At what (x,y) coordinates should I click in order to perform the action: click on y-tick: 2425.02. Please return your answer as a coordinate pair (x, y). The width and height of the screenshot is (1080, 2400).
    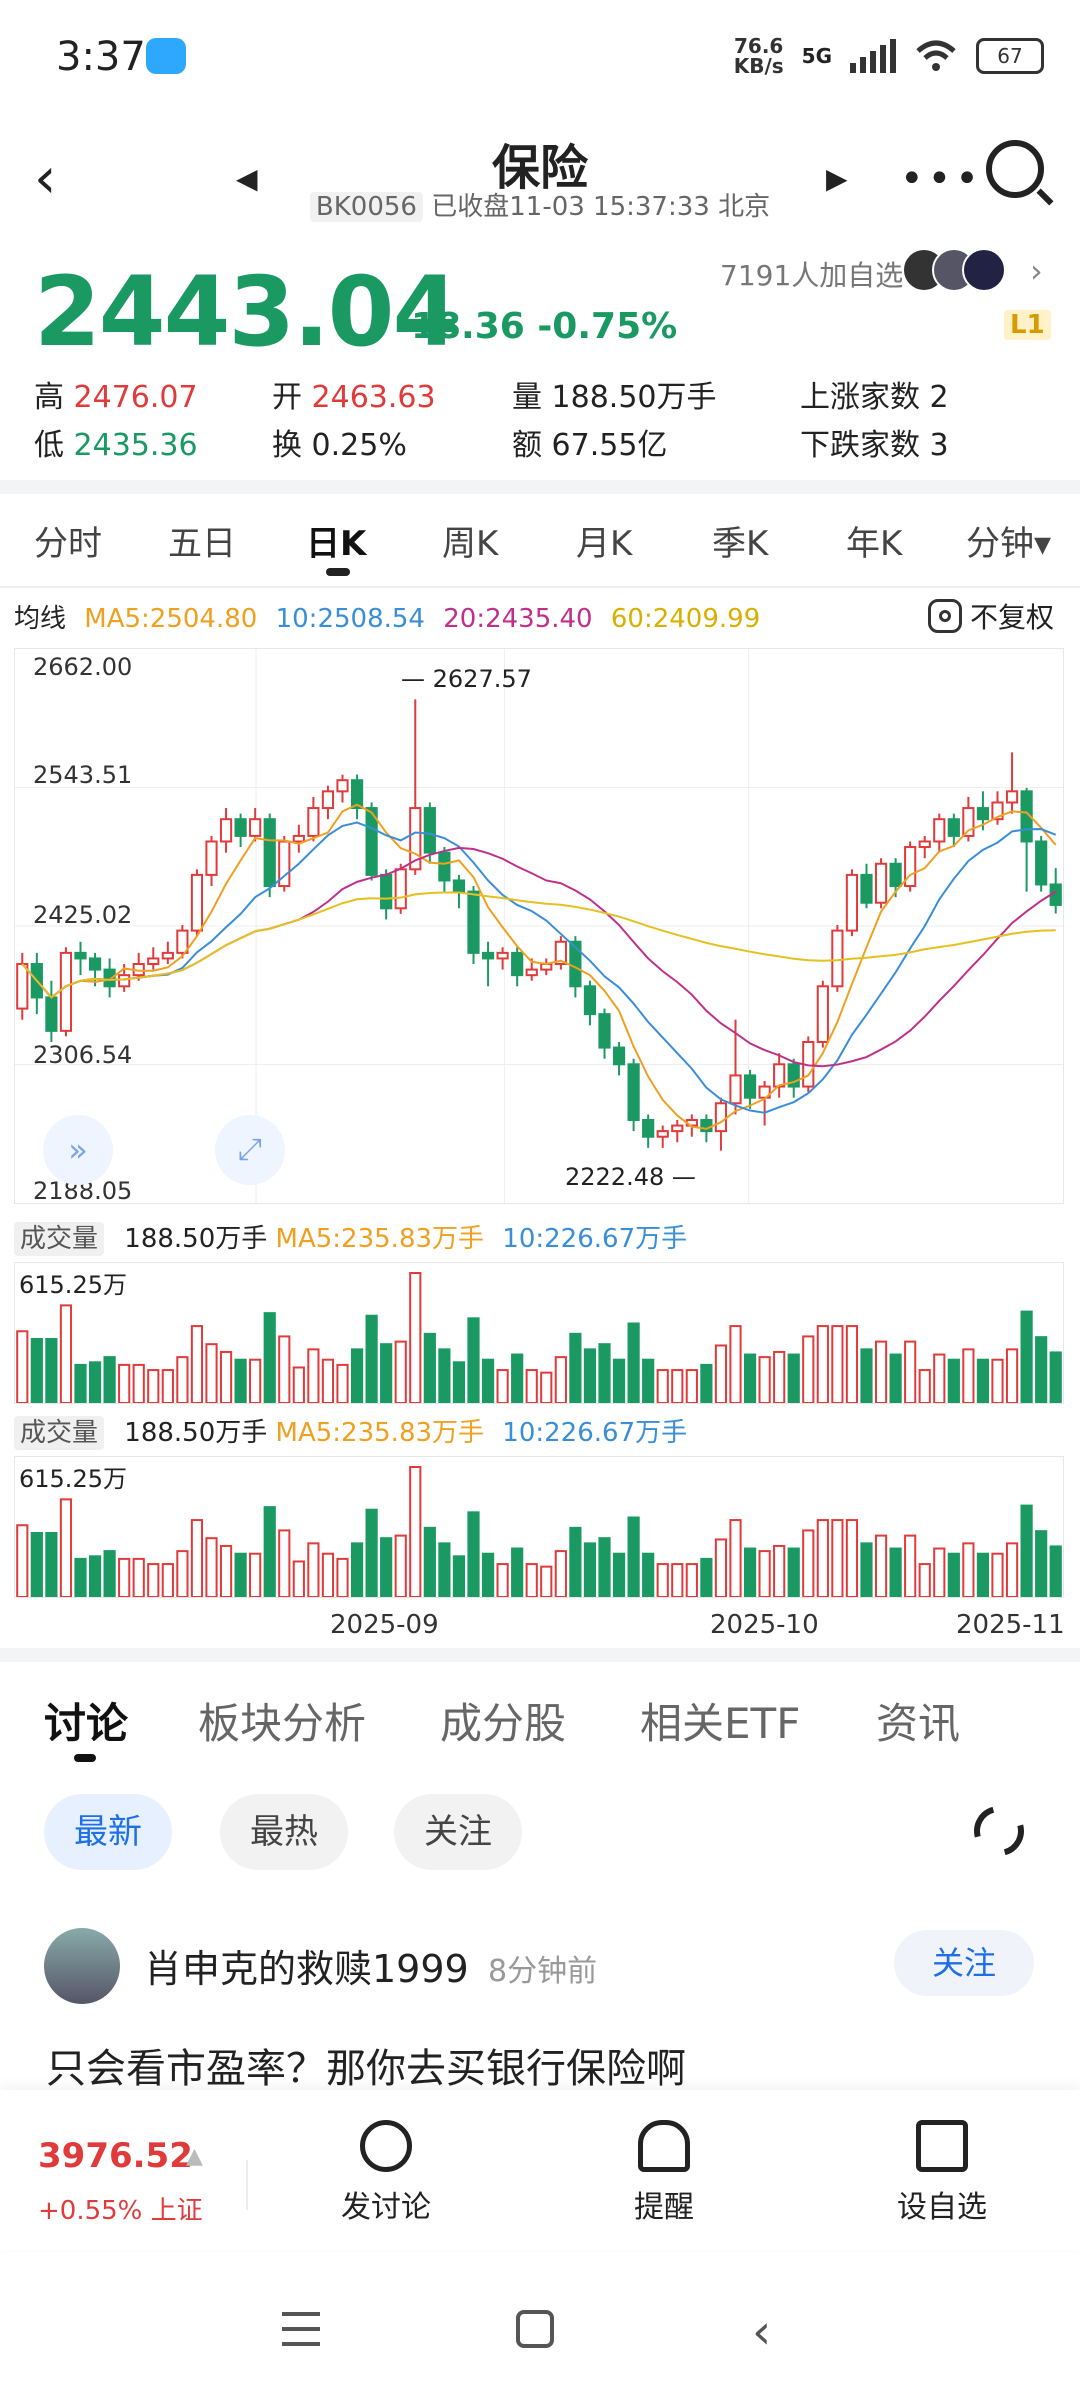
    Looking at the image, I should click on (83, 915).